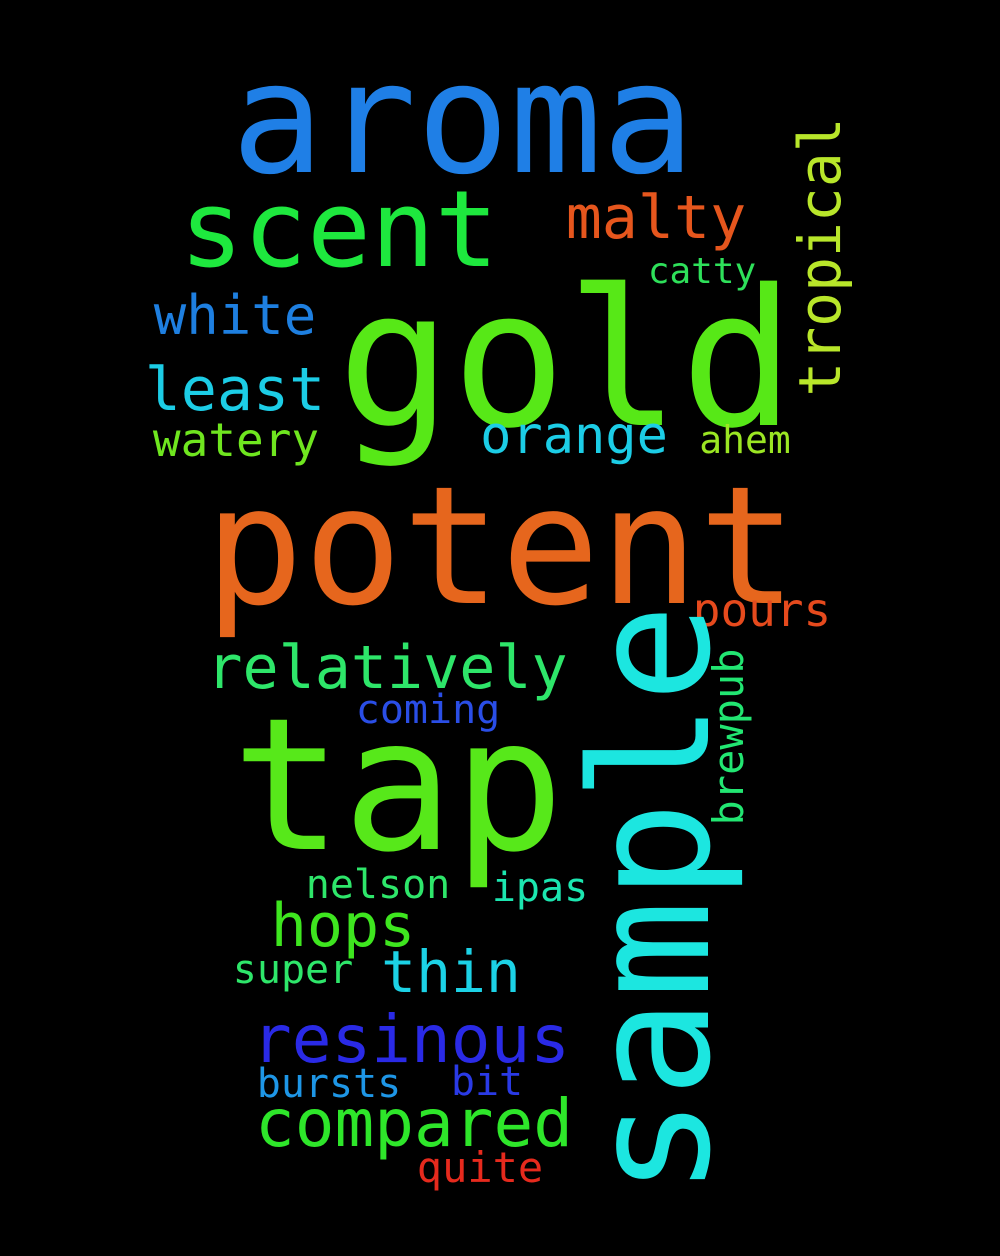 Image resolution: width=1000 pixels, height=1256 pixels. Describe the element at coordinates (540, 888) in the screenshot. I see `word-ipas: ipas` at that location.